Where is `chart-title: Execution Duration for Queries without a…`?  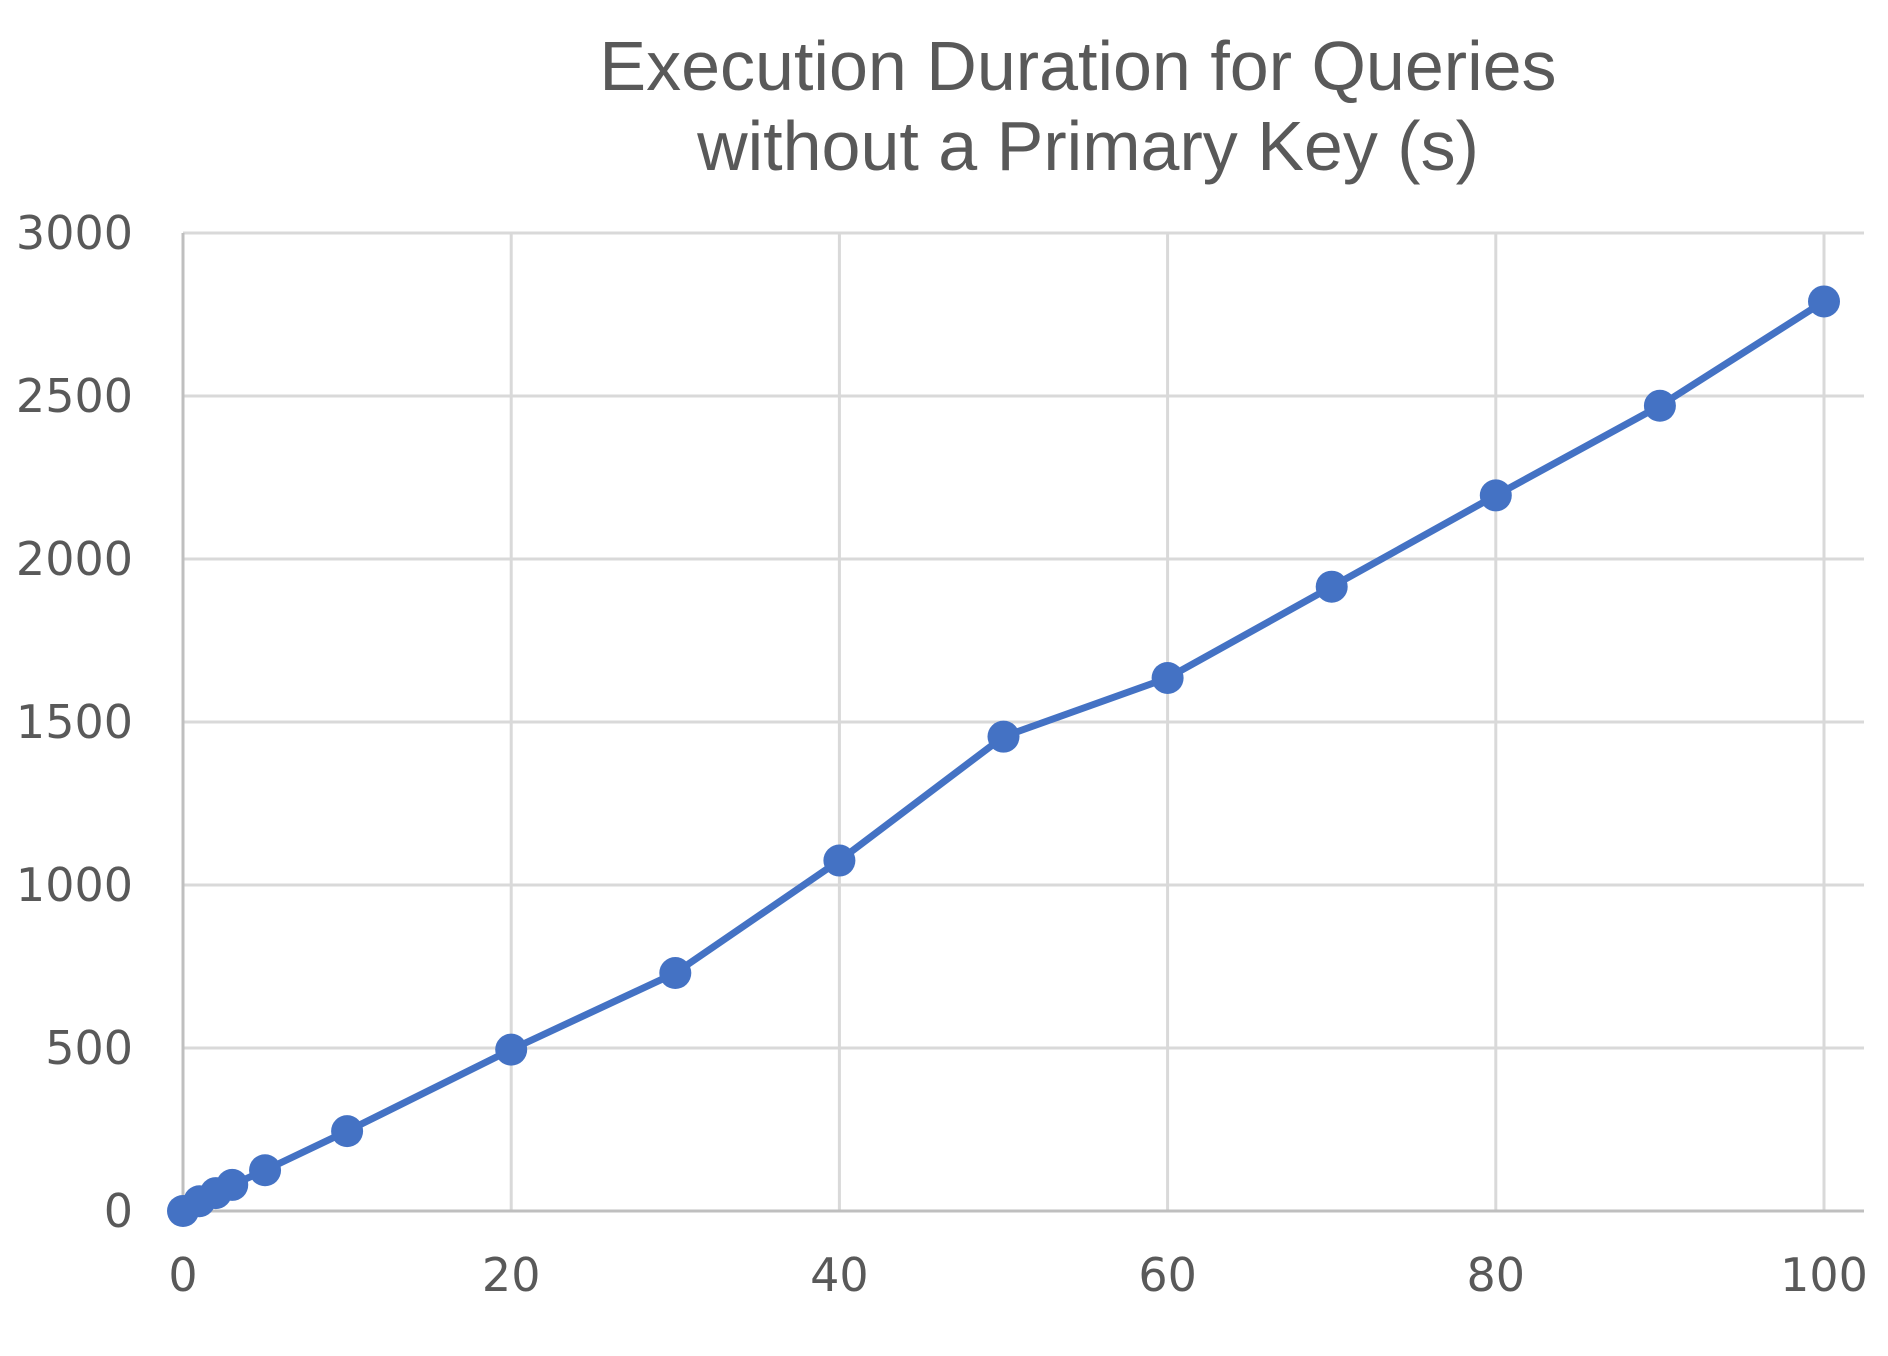 chart-title: Execution Duration for Queries without a… is located at coordinates (1077, 106).